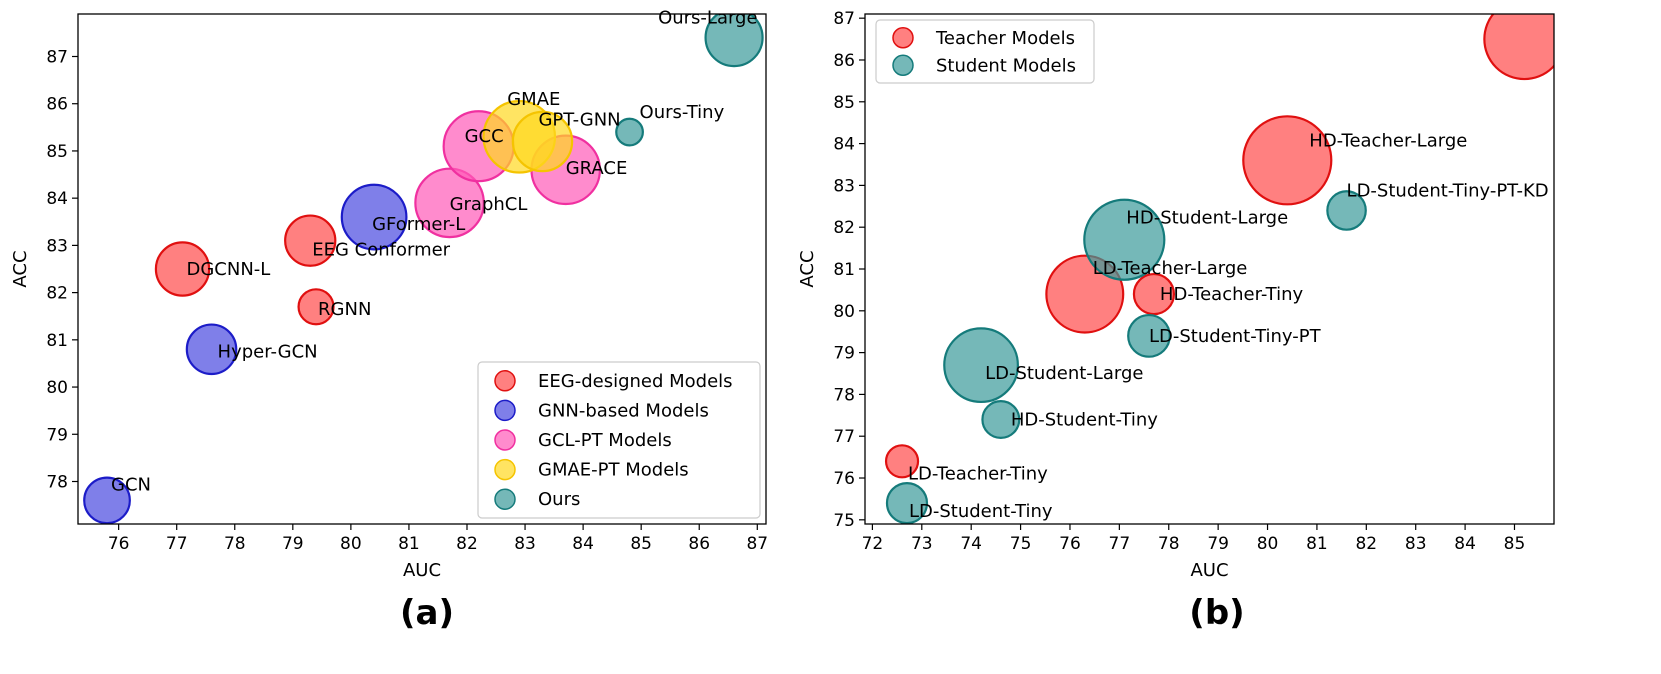  I want to click on panel-a-y-tick-label: 79, so click(57, 435).